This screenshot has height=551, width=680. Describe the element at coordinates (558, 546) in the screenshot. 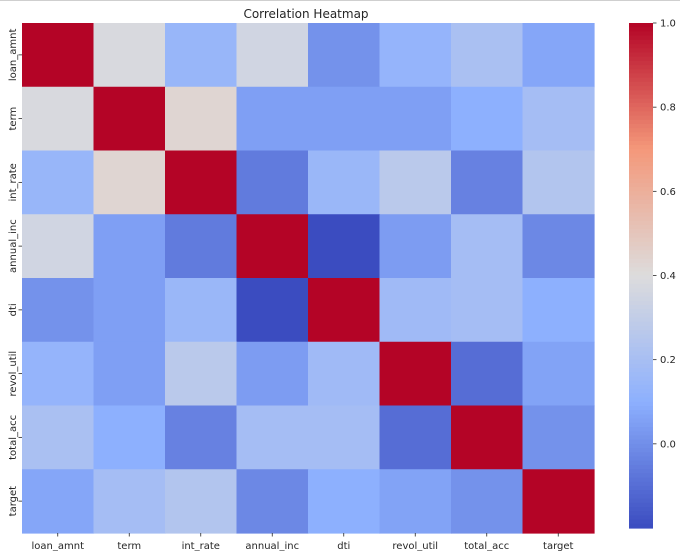

I see `column-tick-label: target` at that location.